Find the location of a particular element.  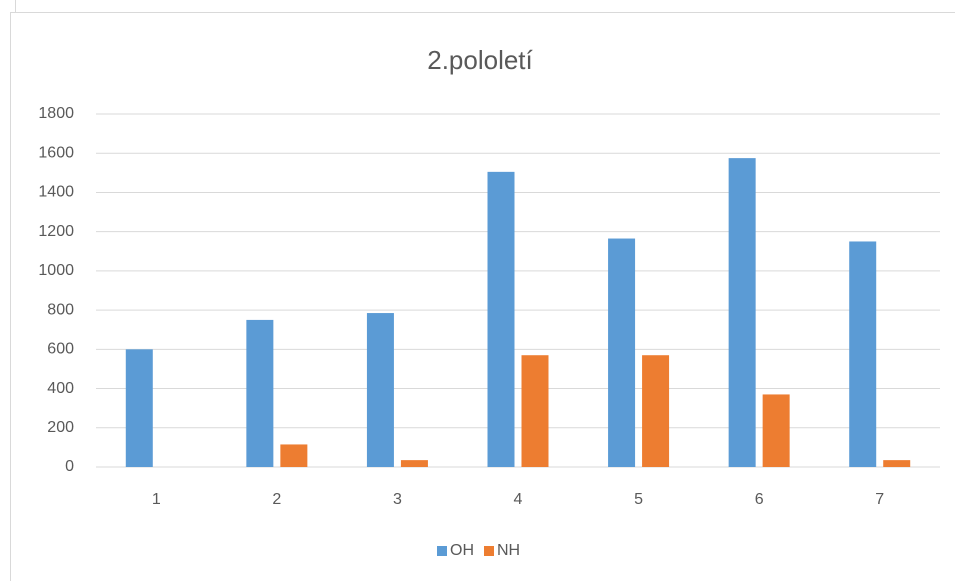

chart-title: 2.pololetí is located at coordinates (480, 60).